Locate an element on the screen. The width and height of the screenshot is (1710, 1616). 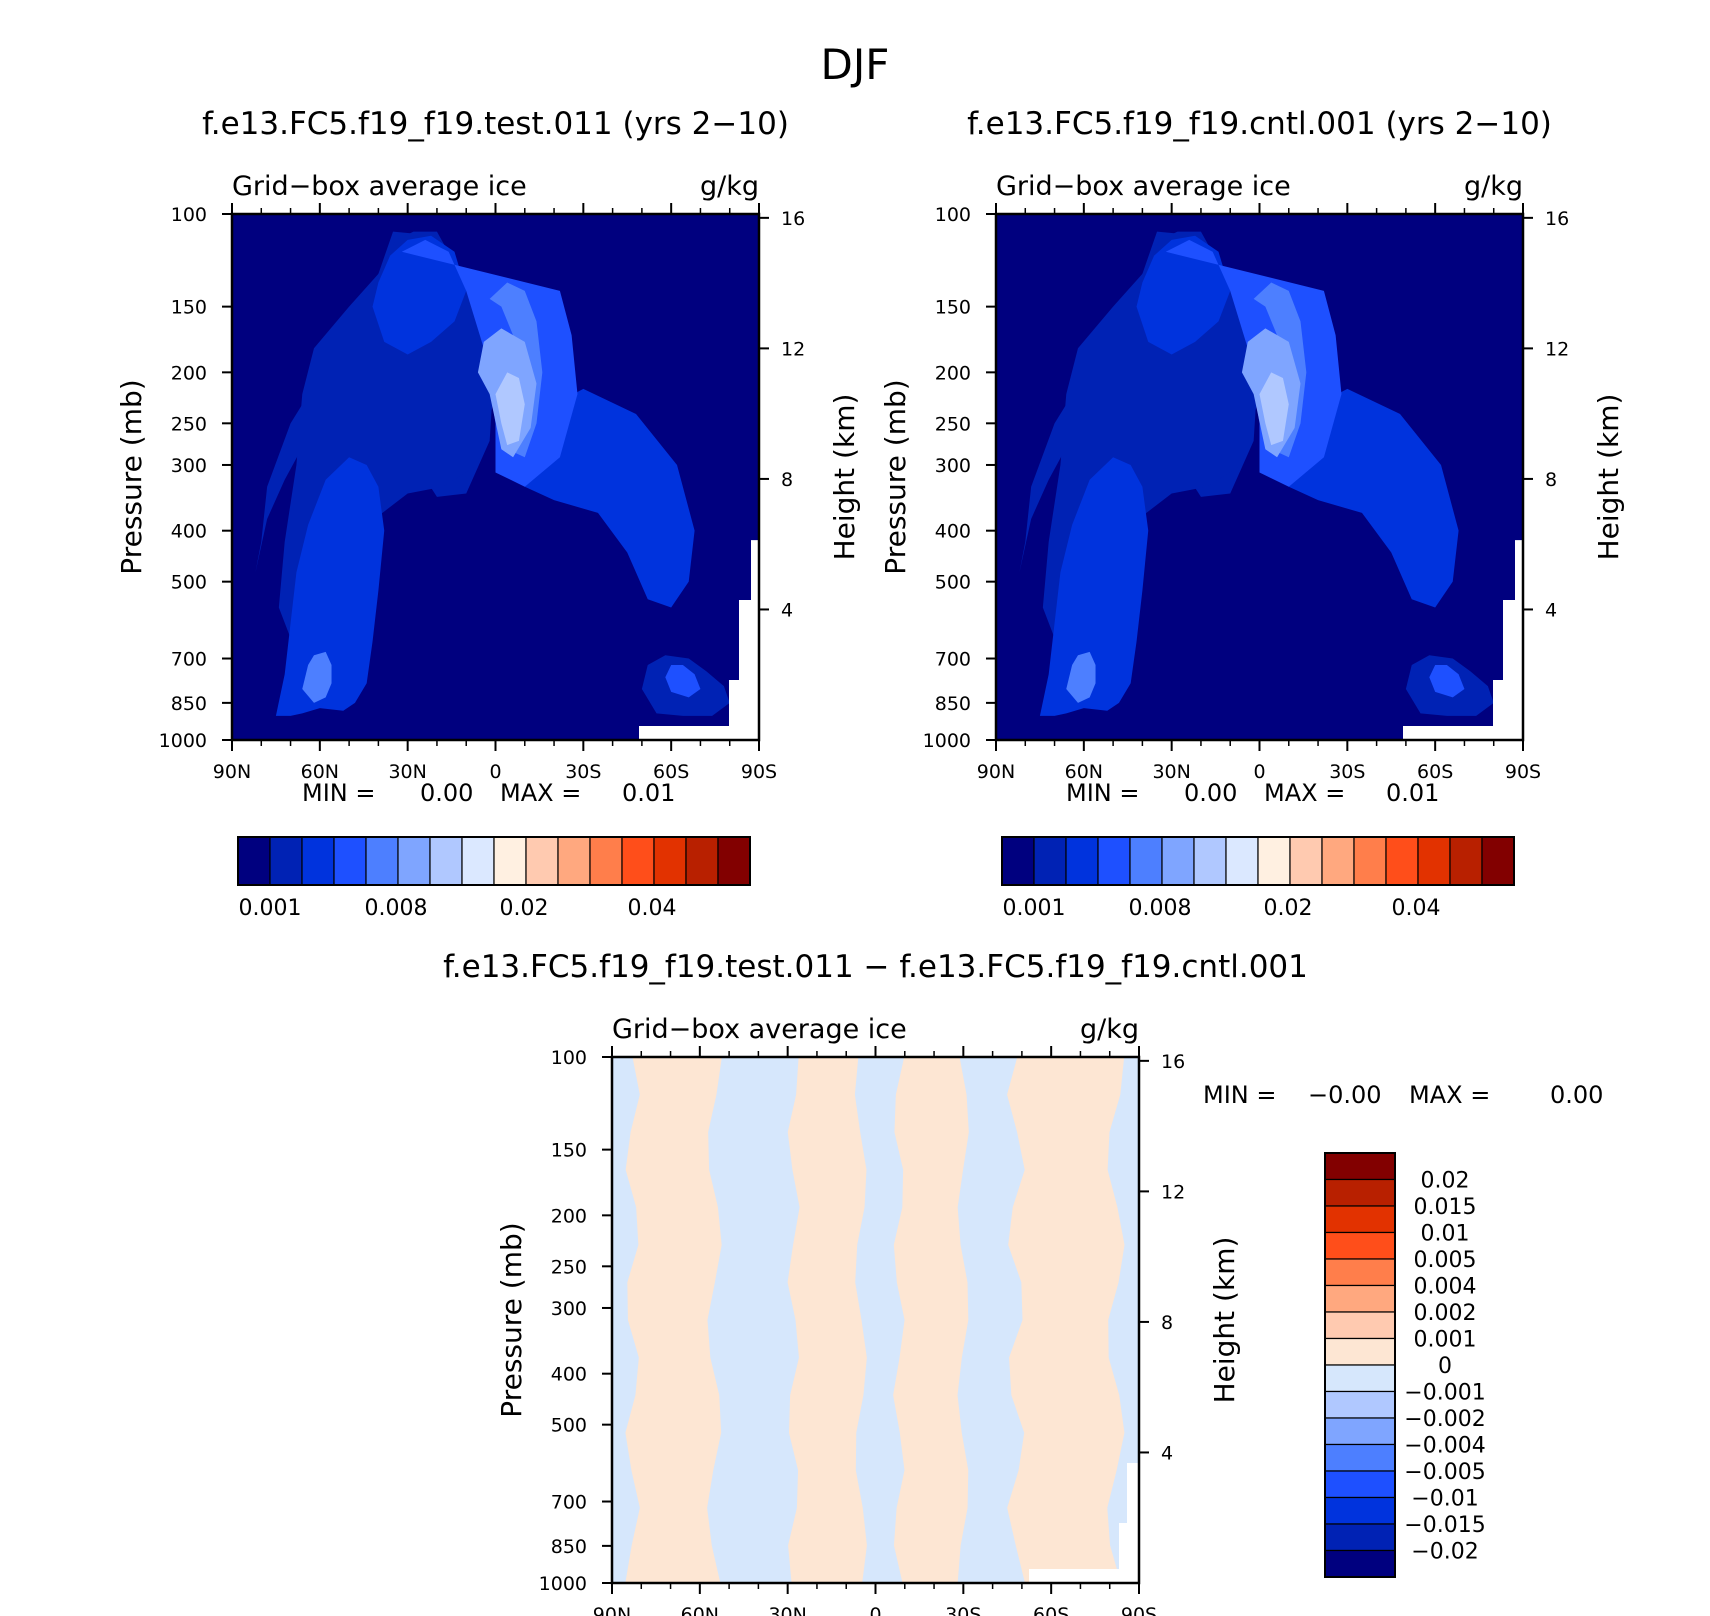
y-tick-label: 850 is located at coordinates (189, 704).